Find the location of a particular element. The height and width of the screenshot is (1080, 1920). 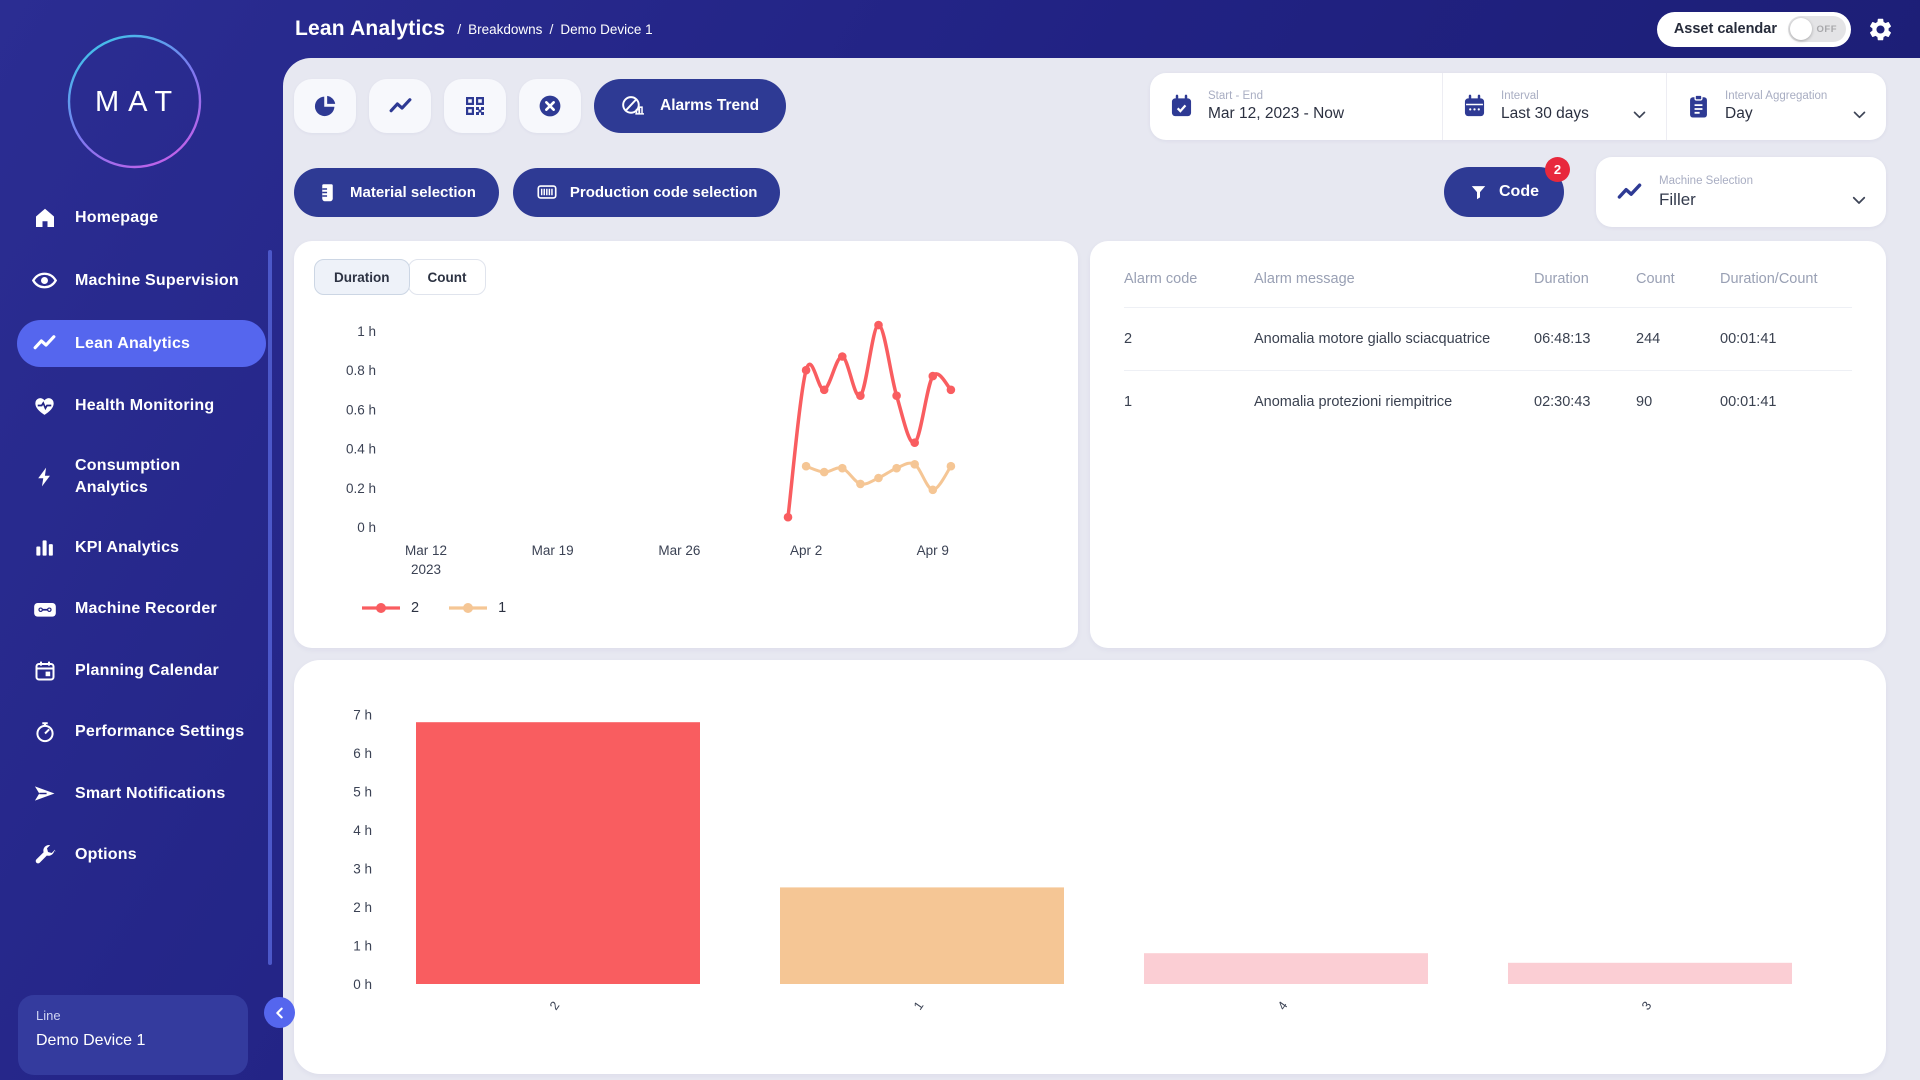

code-label: Code is located at coordinates (1519, 191).